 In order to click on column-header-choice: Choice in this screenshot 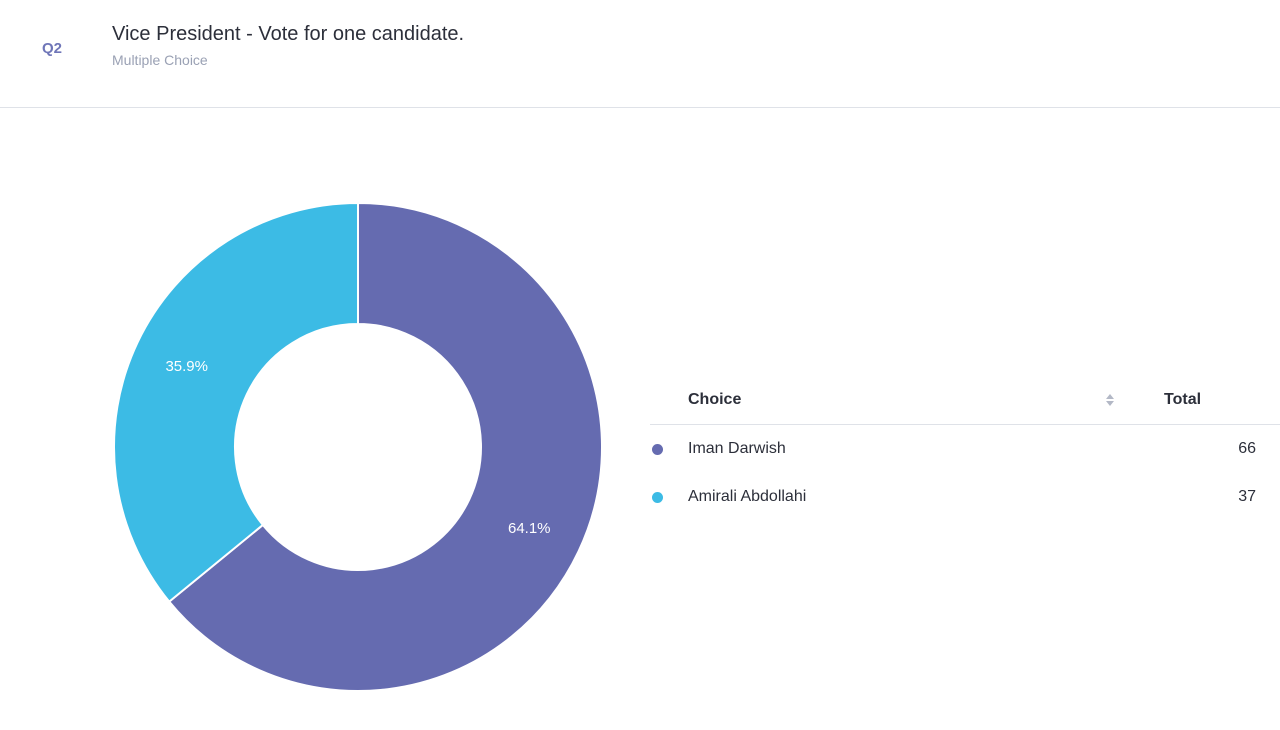, I will do `click(715, 399)`.